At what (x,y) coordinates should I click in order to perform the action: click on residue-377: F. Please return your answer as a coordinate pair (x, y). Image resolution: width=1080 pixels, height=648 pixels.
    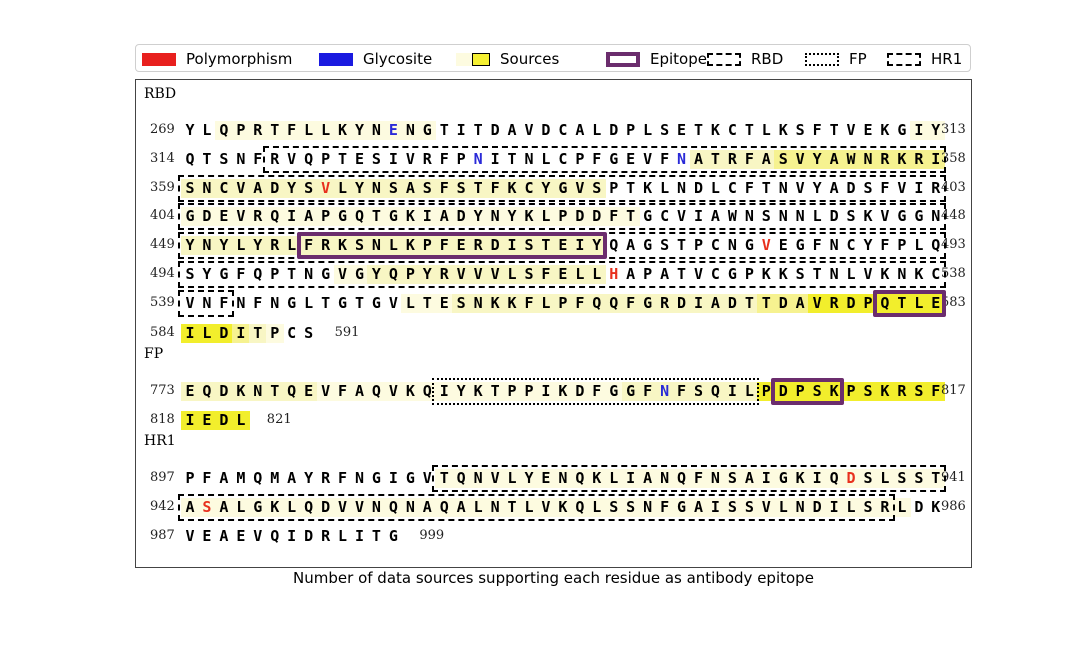
    Looking at the image, I should click on (495, 188).